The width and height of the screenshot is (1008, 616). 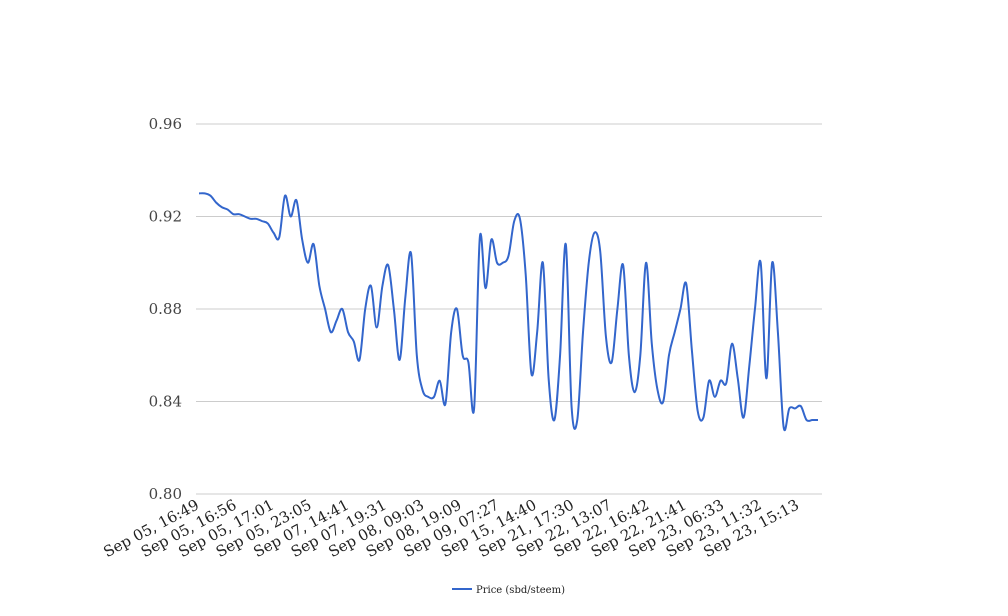 I want to click on y-axis-ticks: 0.80 0.84 0.88 0.92 0.96, so click(x=165, y=309).